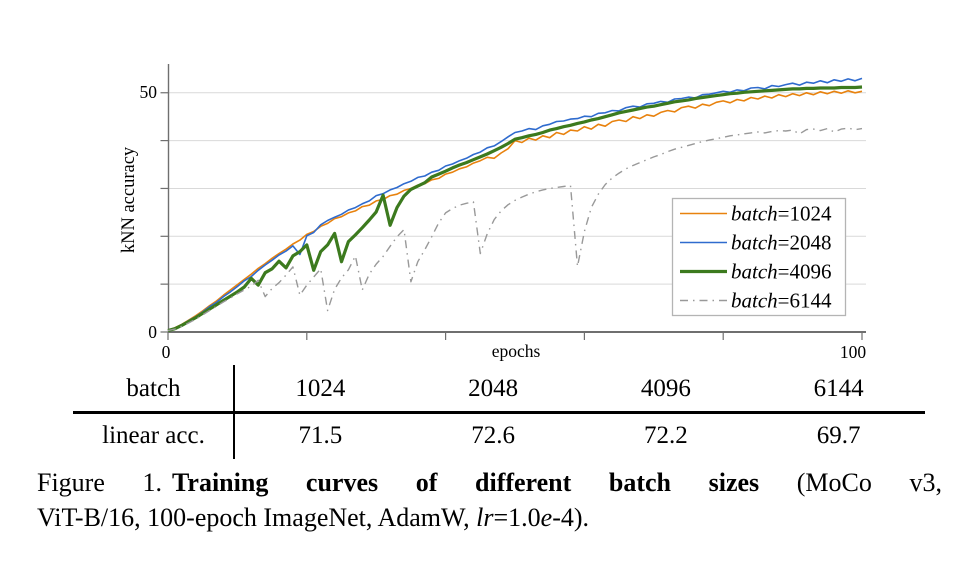 The height and width of the screenshot is (573, 973). I want to click on x-axis-title: epochs, so click(516, 351).